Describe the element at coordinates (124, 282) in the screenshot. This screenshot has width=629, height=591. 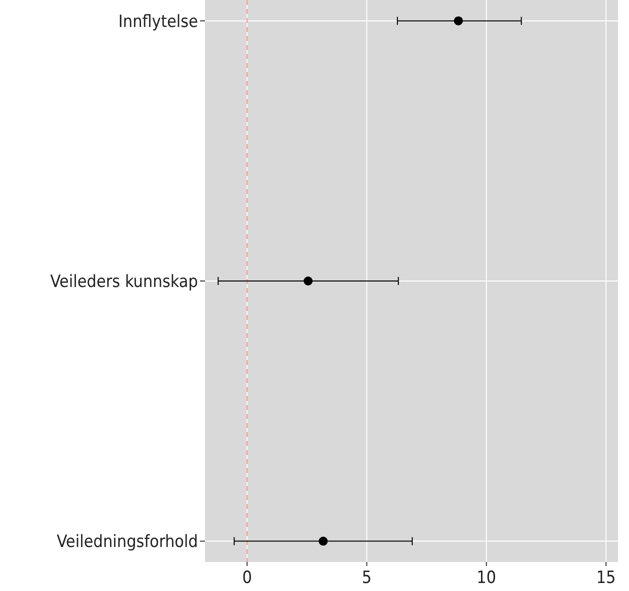
I see `y-tick-label: Veileders kunnskap` at that location.